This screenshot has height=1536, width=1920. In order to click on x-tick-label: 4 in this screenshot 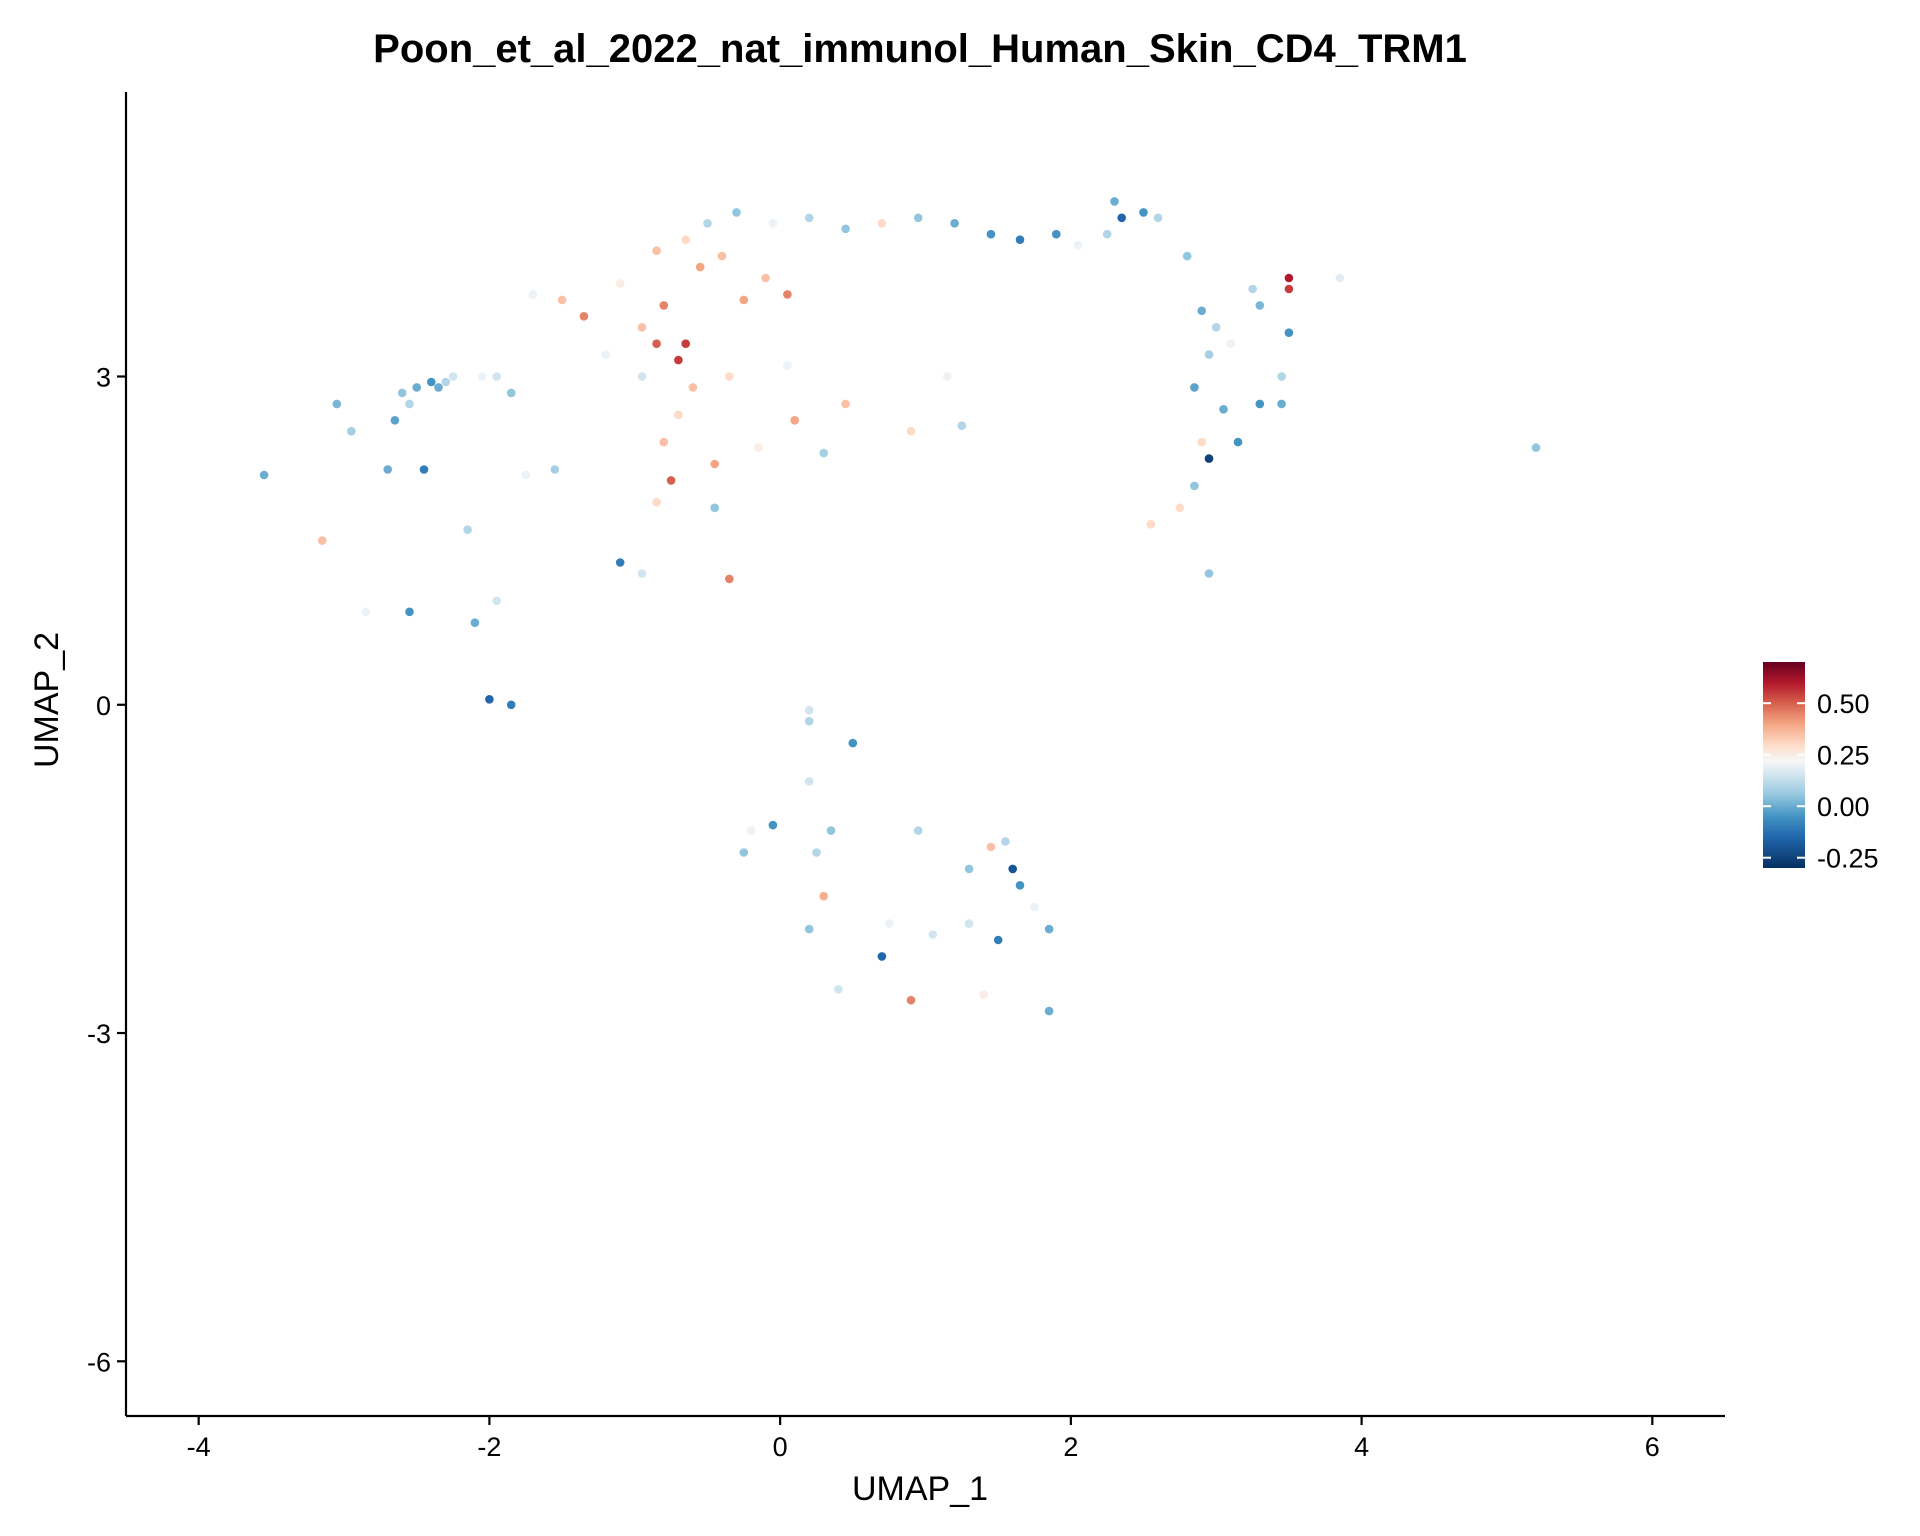, I will do `click(1361, 1447)`.